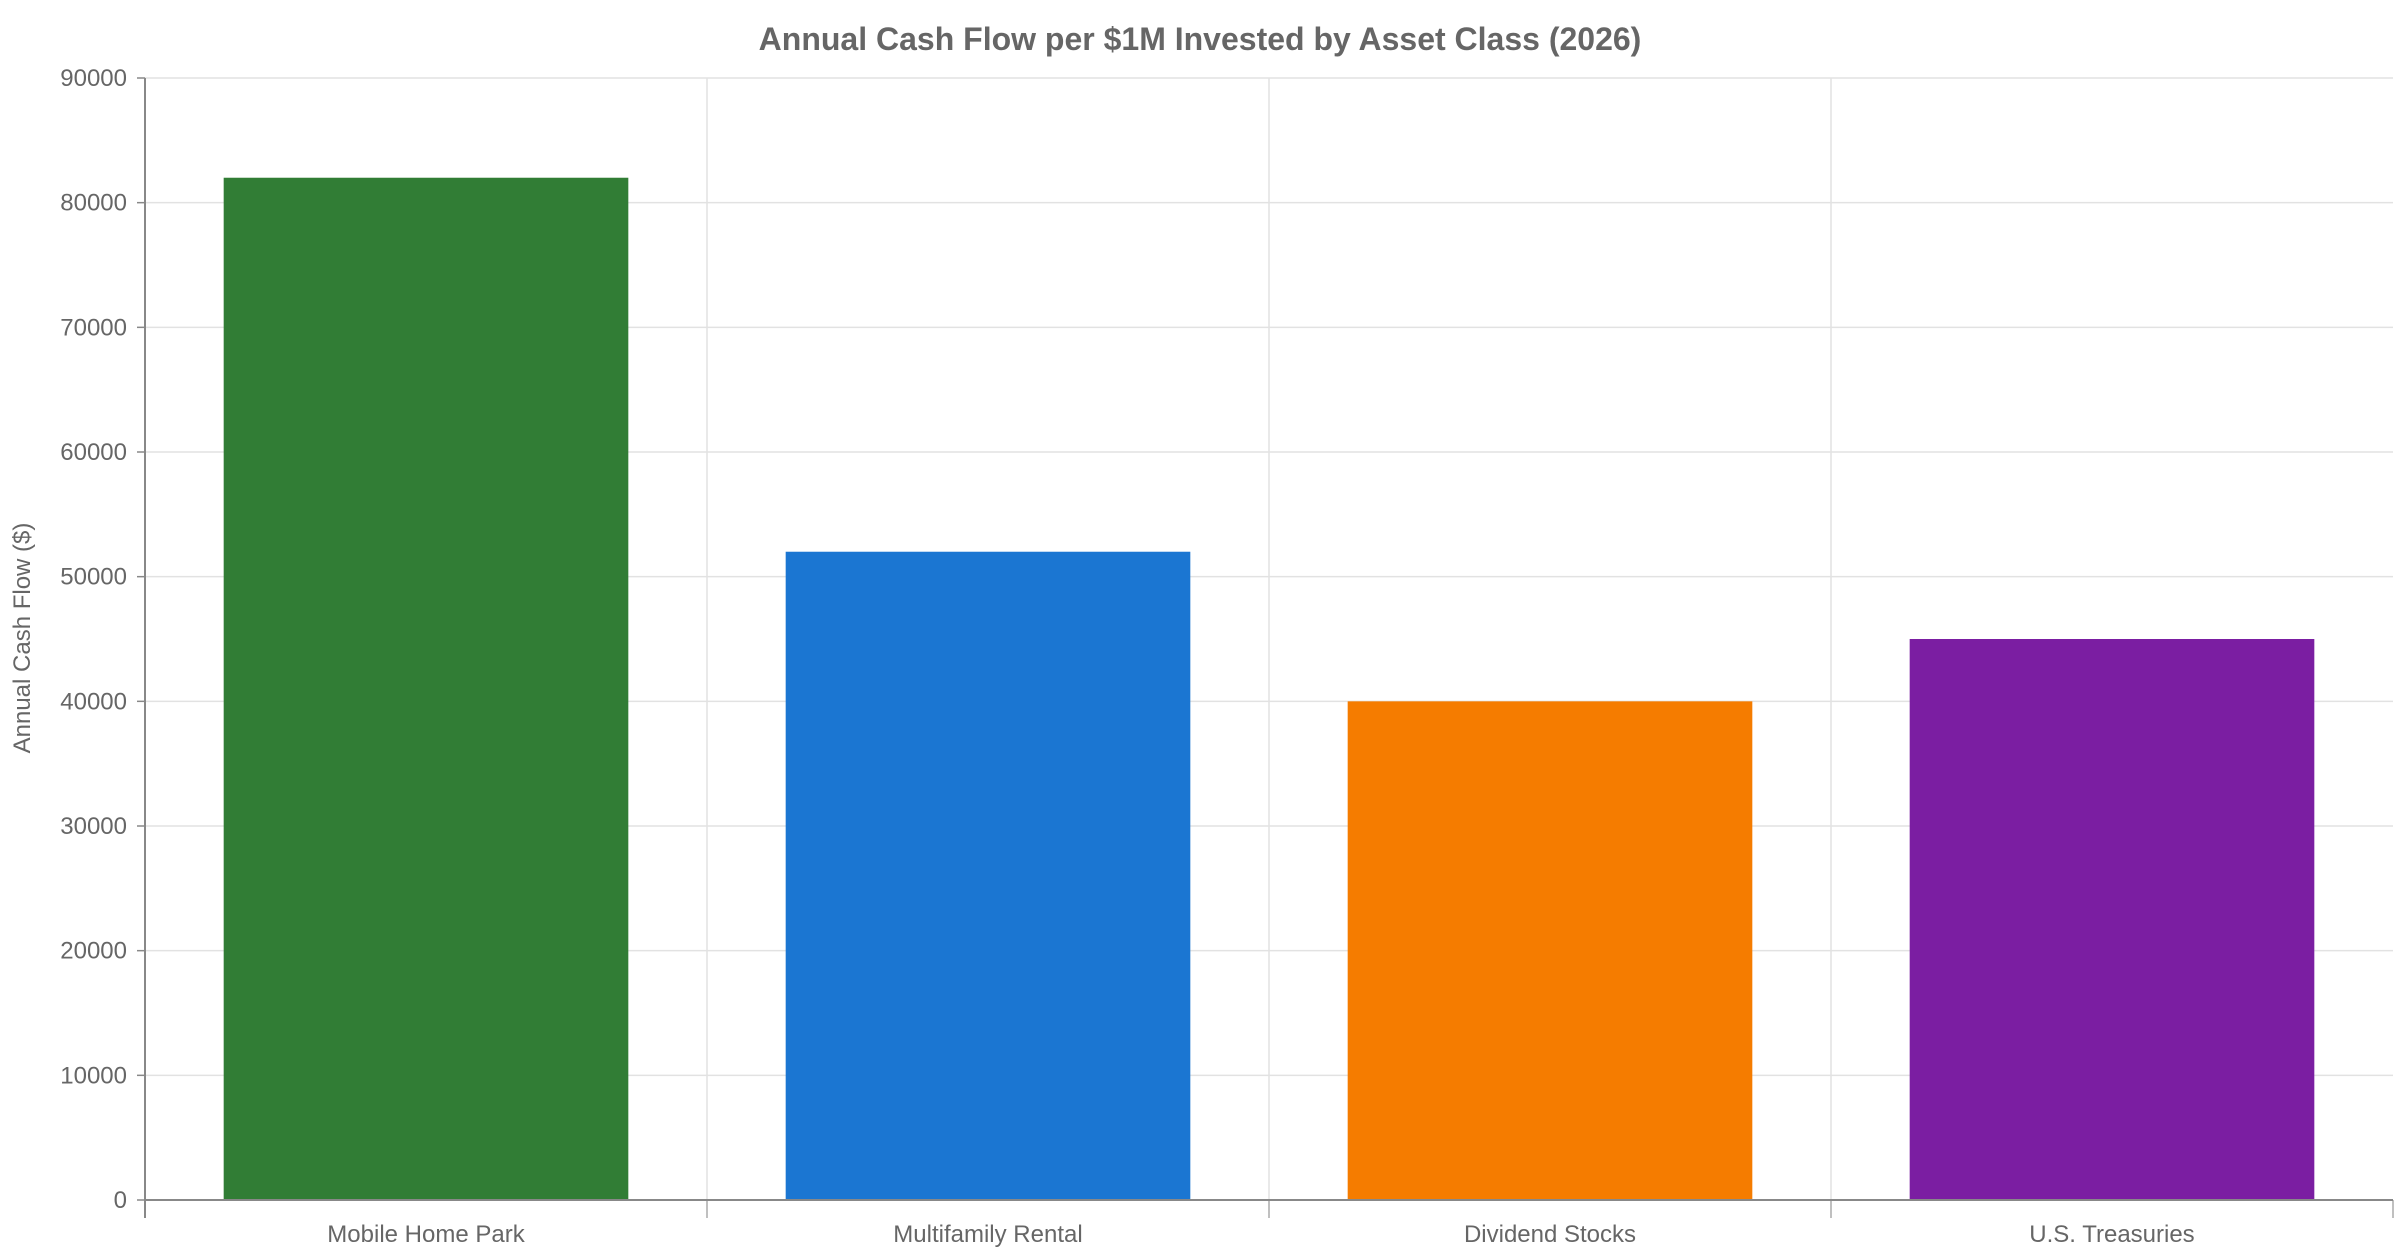 Image resolution: width=2400 pixels, height=1260 pixels. Describe the element at coordinates (93, 327) in the screenshot. I see `y-tick-label: 70000` at that location.